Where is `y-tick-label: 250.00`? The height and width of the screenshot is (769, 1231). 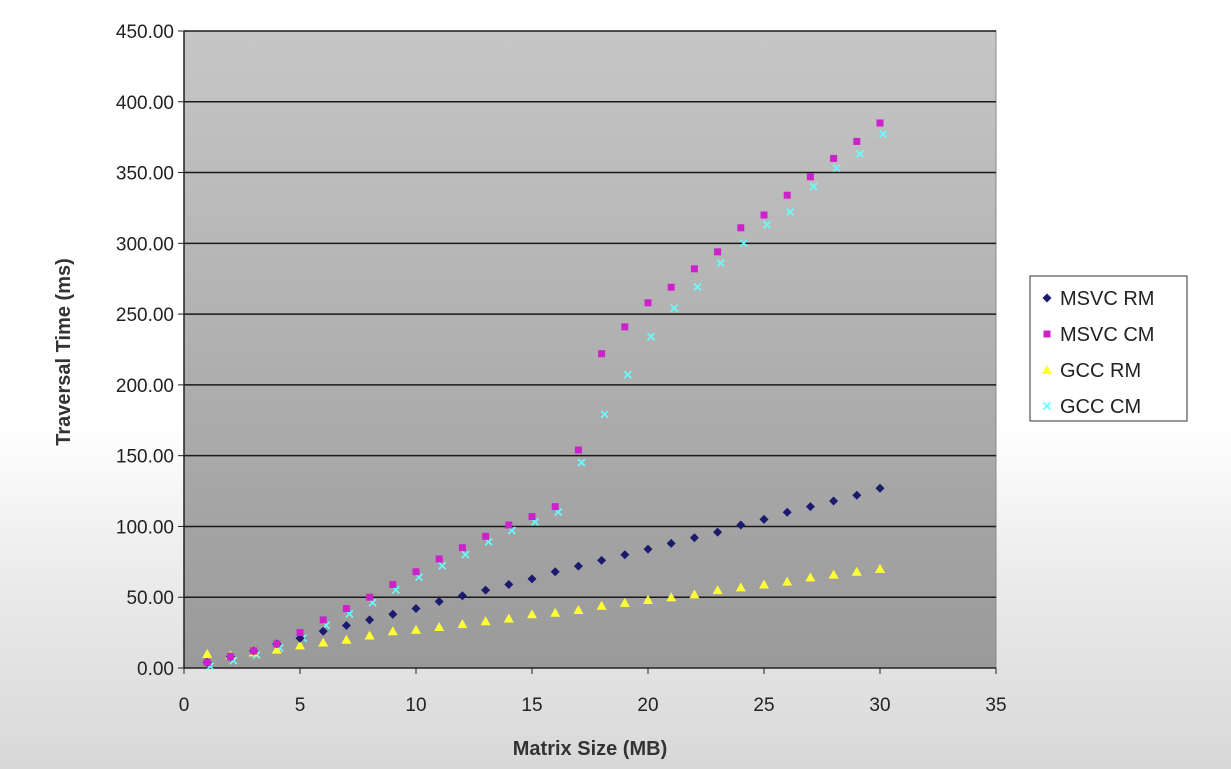
y-tick-label: 250.00 is located at coordinates (145, 315).